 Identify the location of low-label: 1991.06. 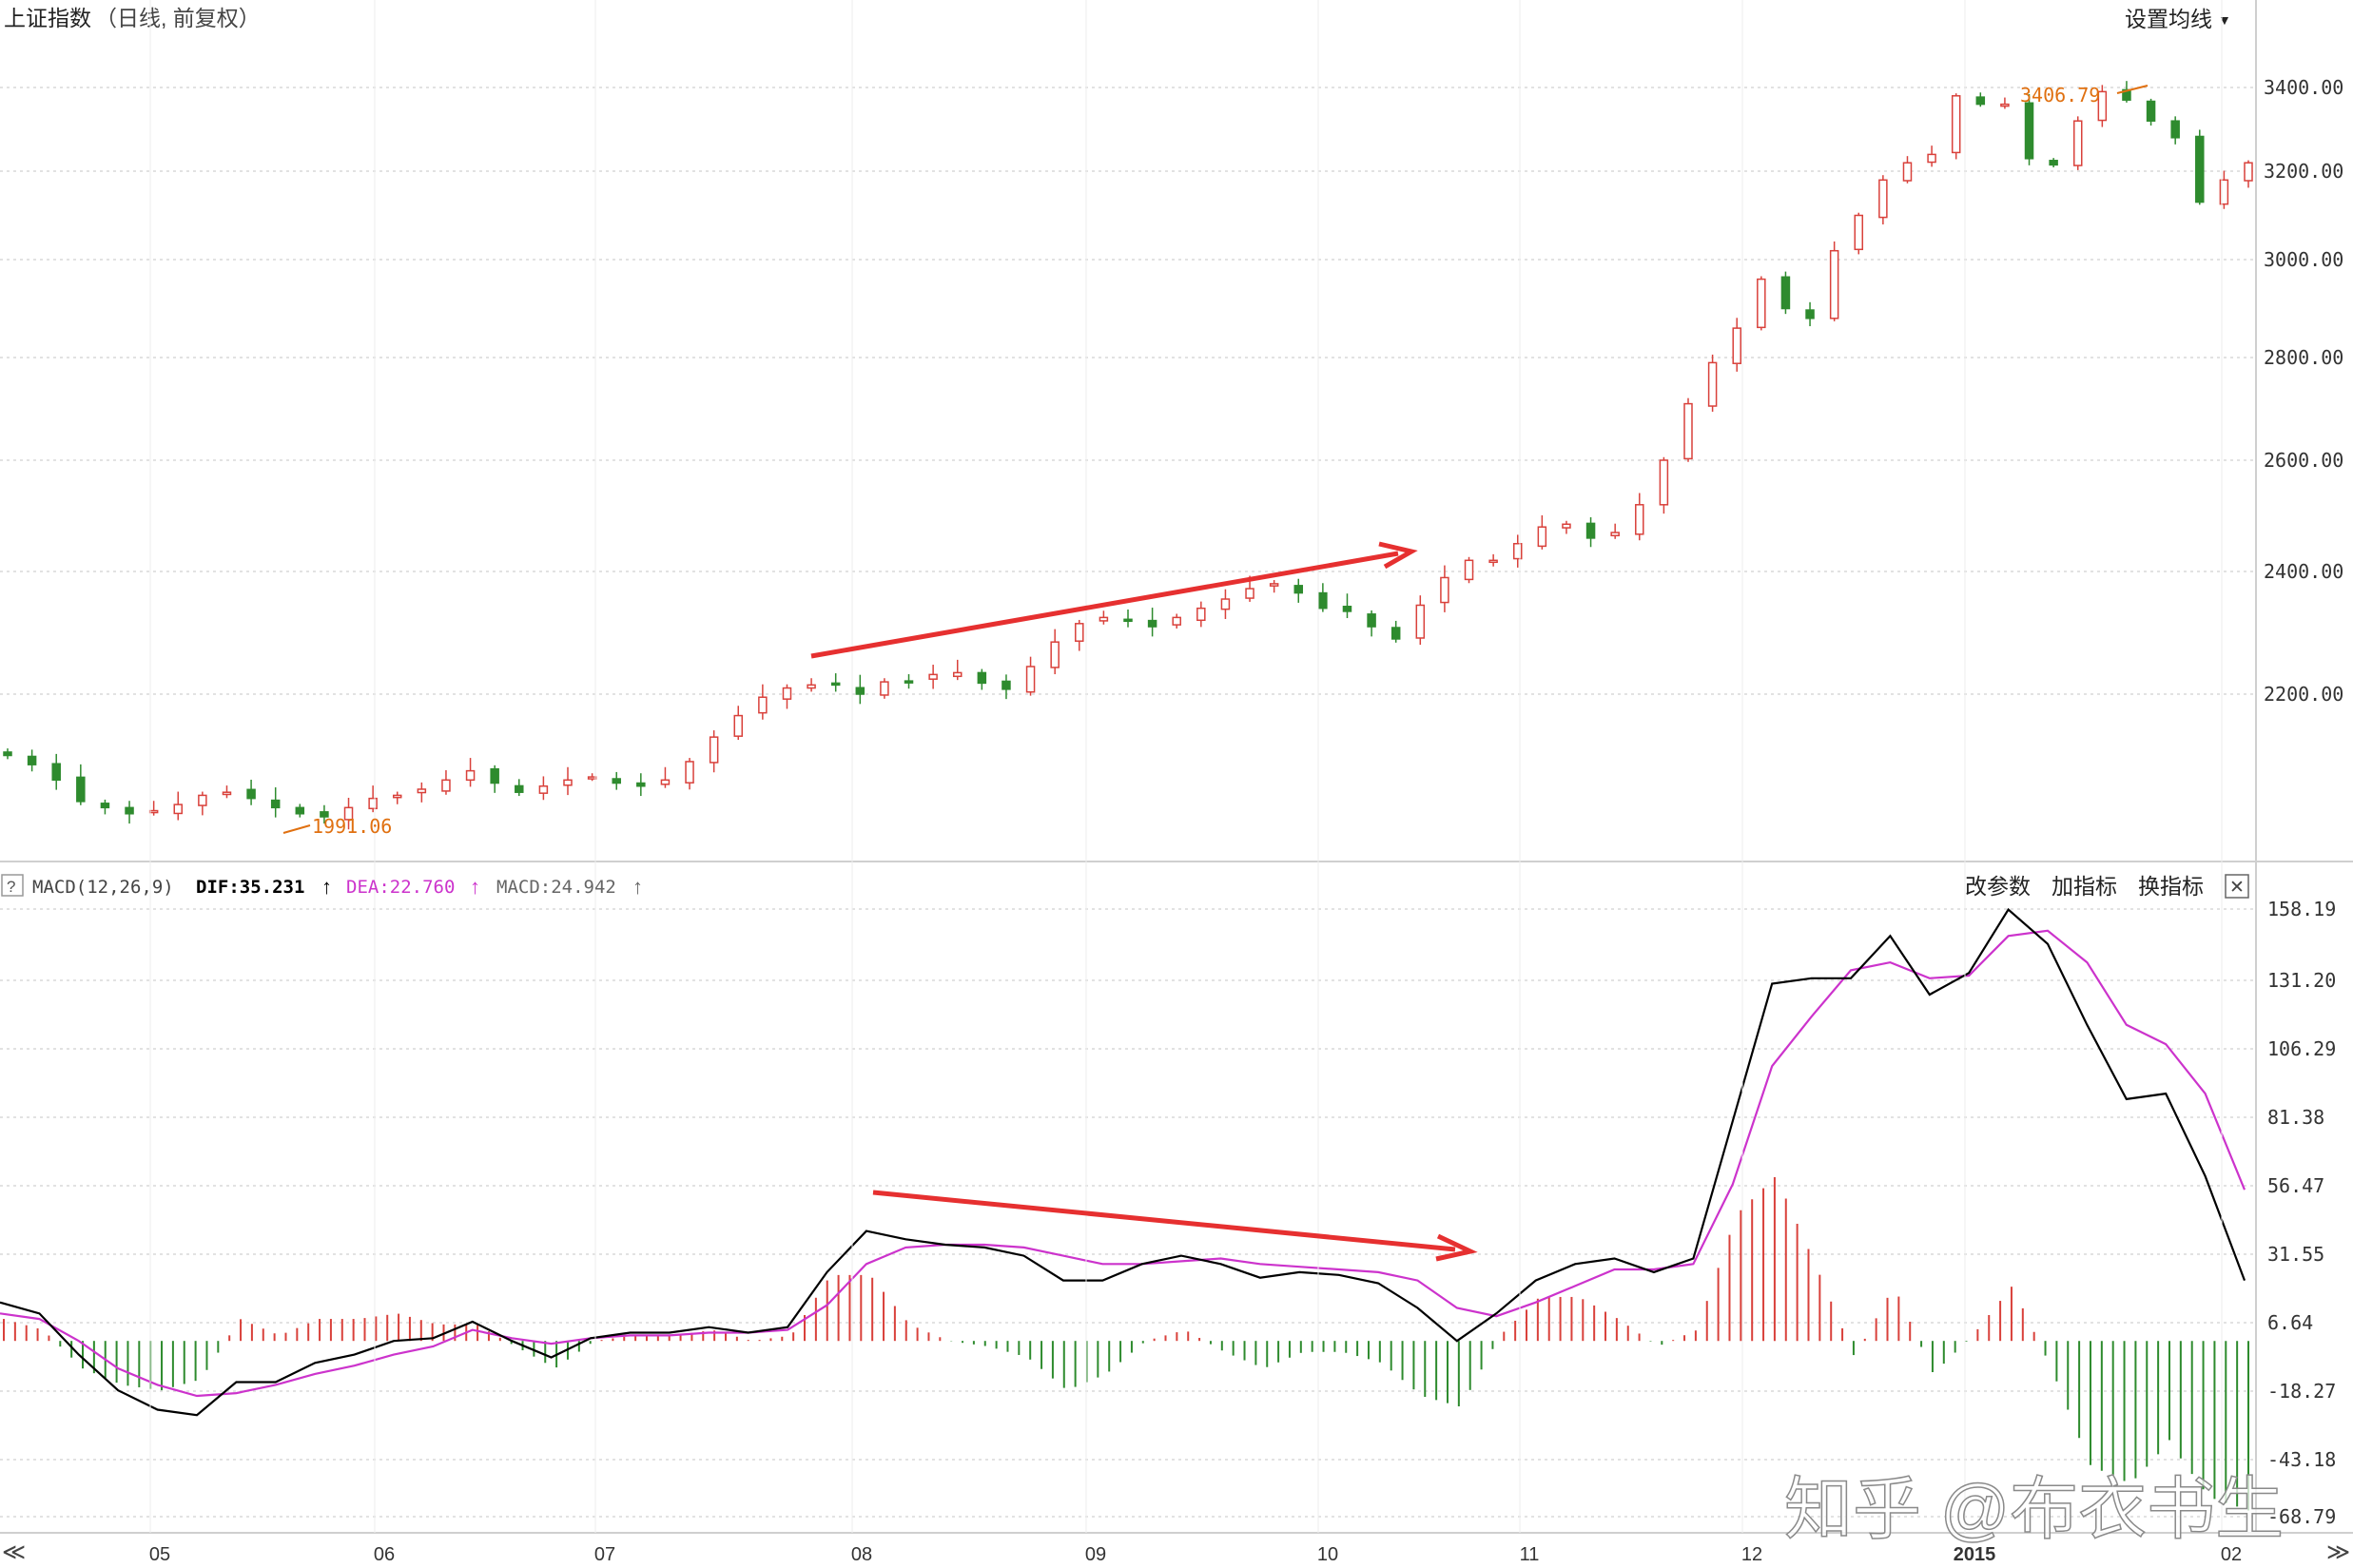
(352, 826).